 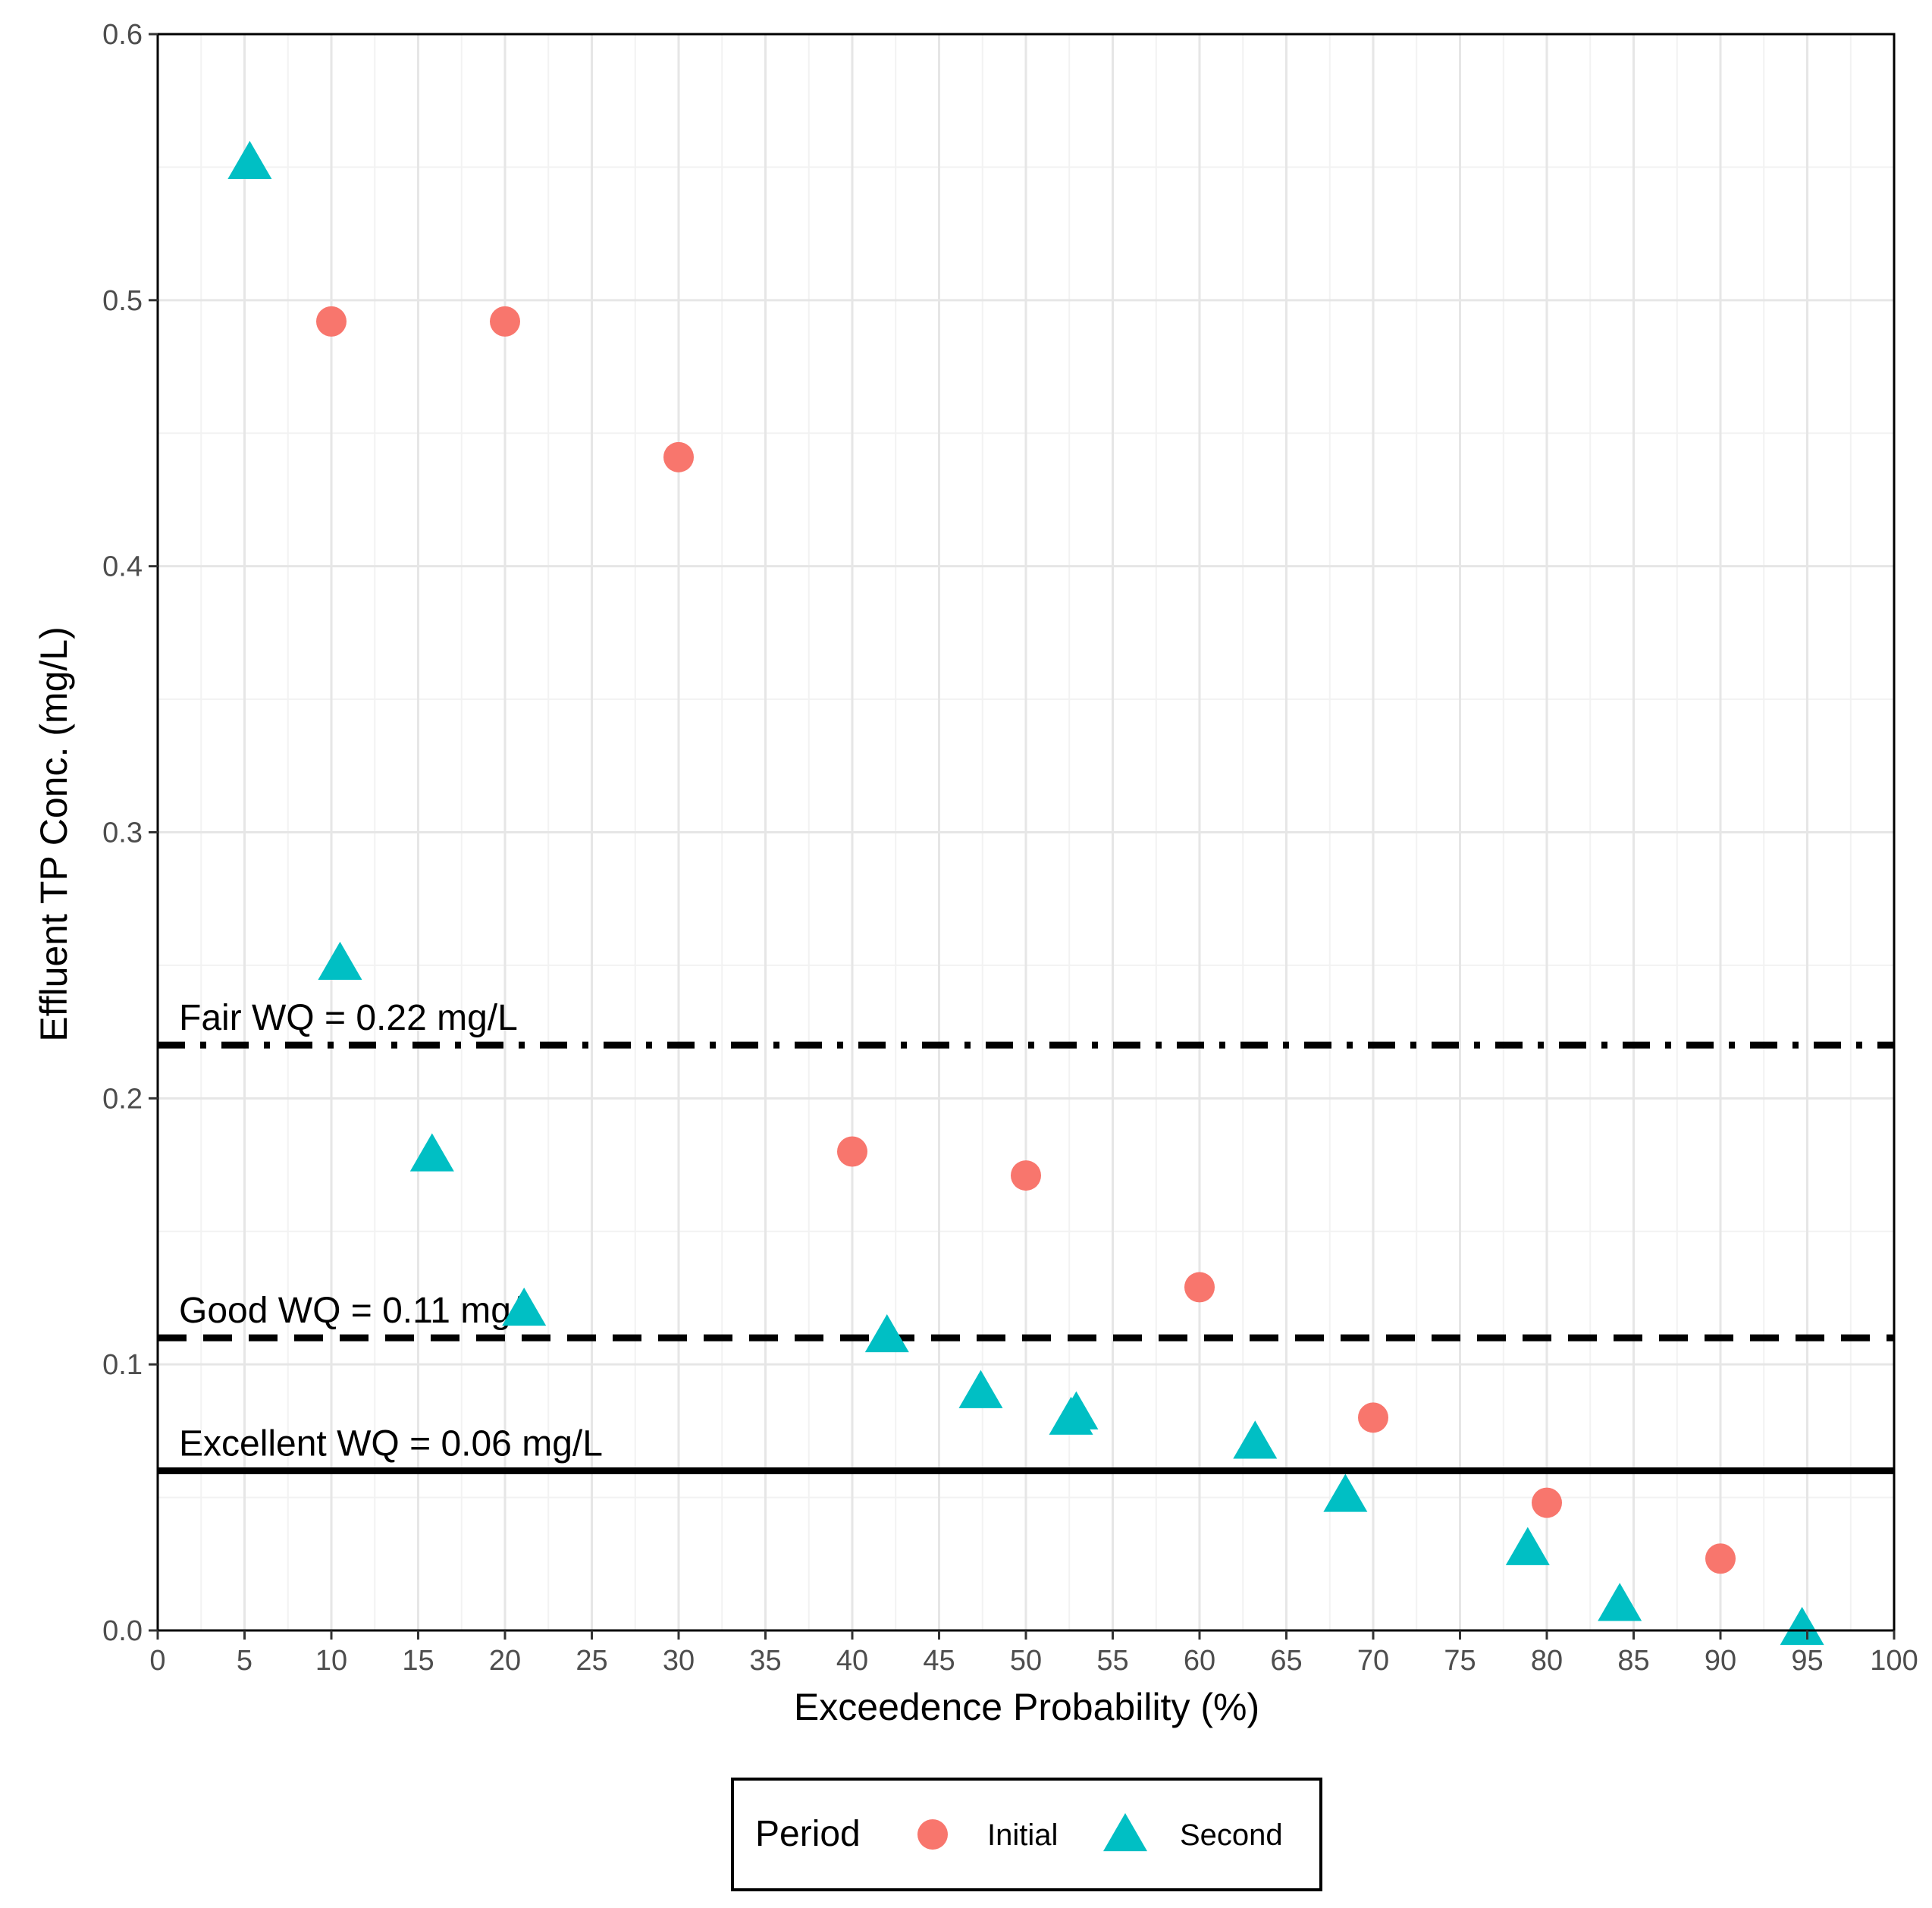 What do you see at coordinates (122, 833) in the screenshot?
I see `y-tick-label: 0.3` at bounding box center [122, 833].